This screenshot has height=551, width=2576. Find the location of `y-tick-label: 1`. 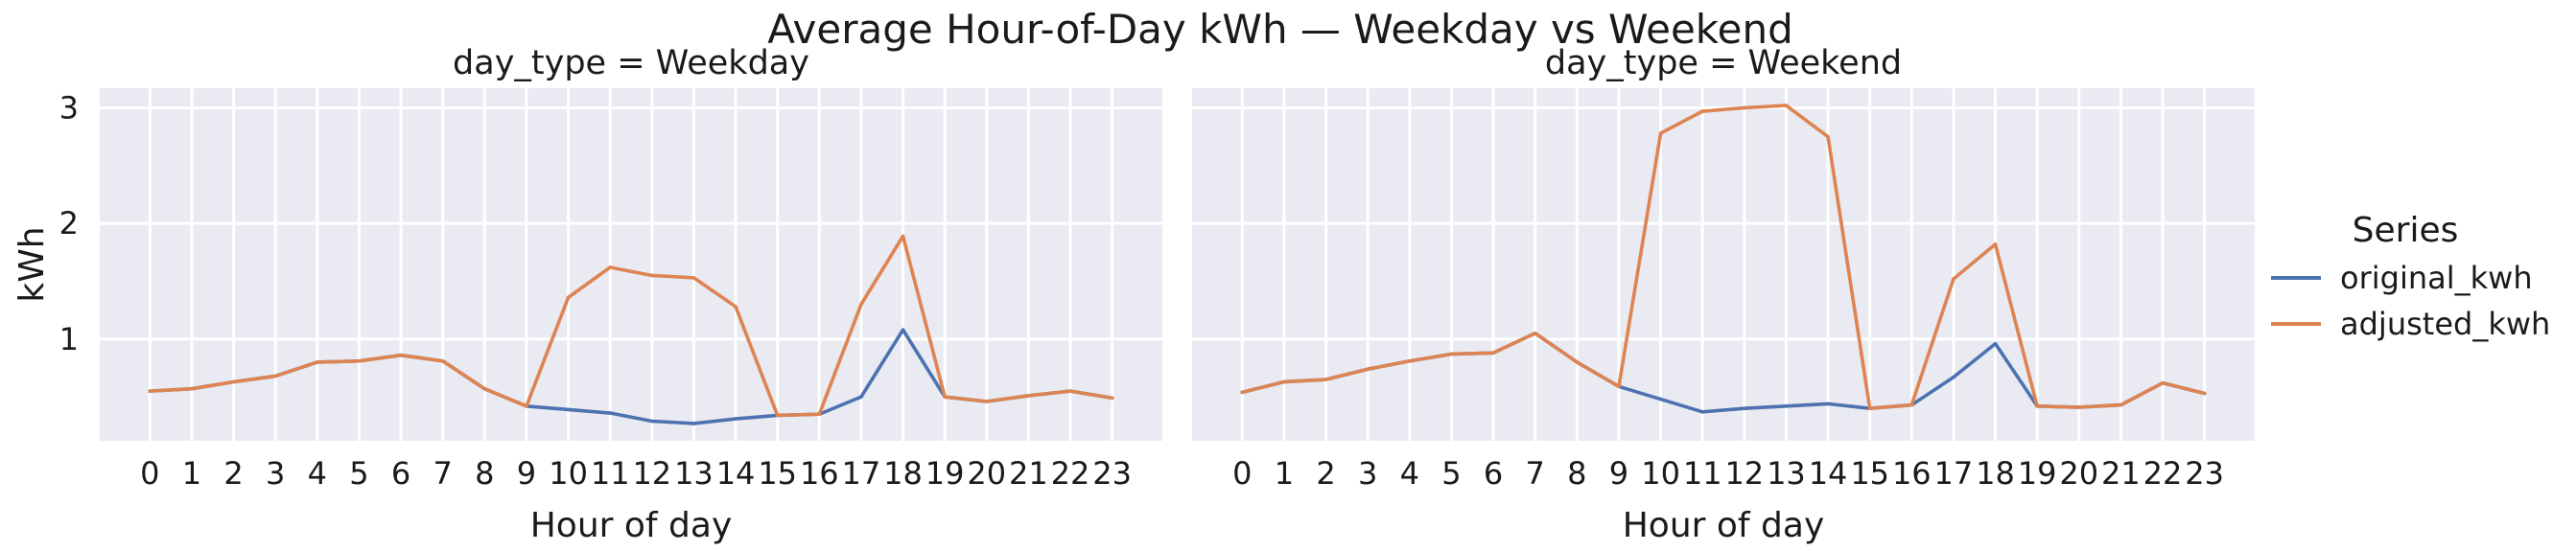

y-tick-label: 1 is located at coordinates (69, 339).